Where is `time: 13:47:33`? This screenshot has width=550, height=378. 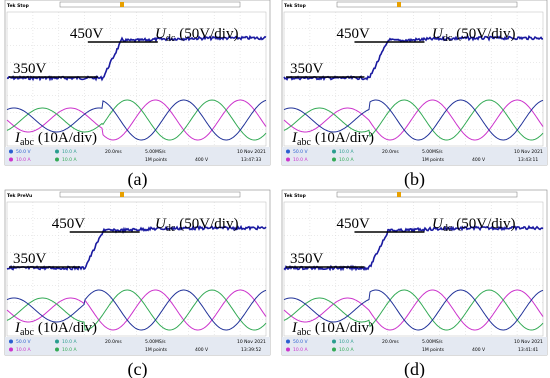 time: 13:47:33 is located at coordinates (251, 160).